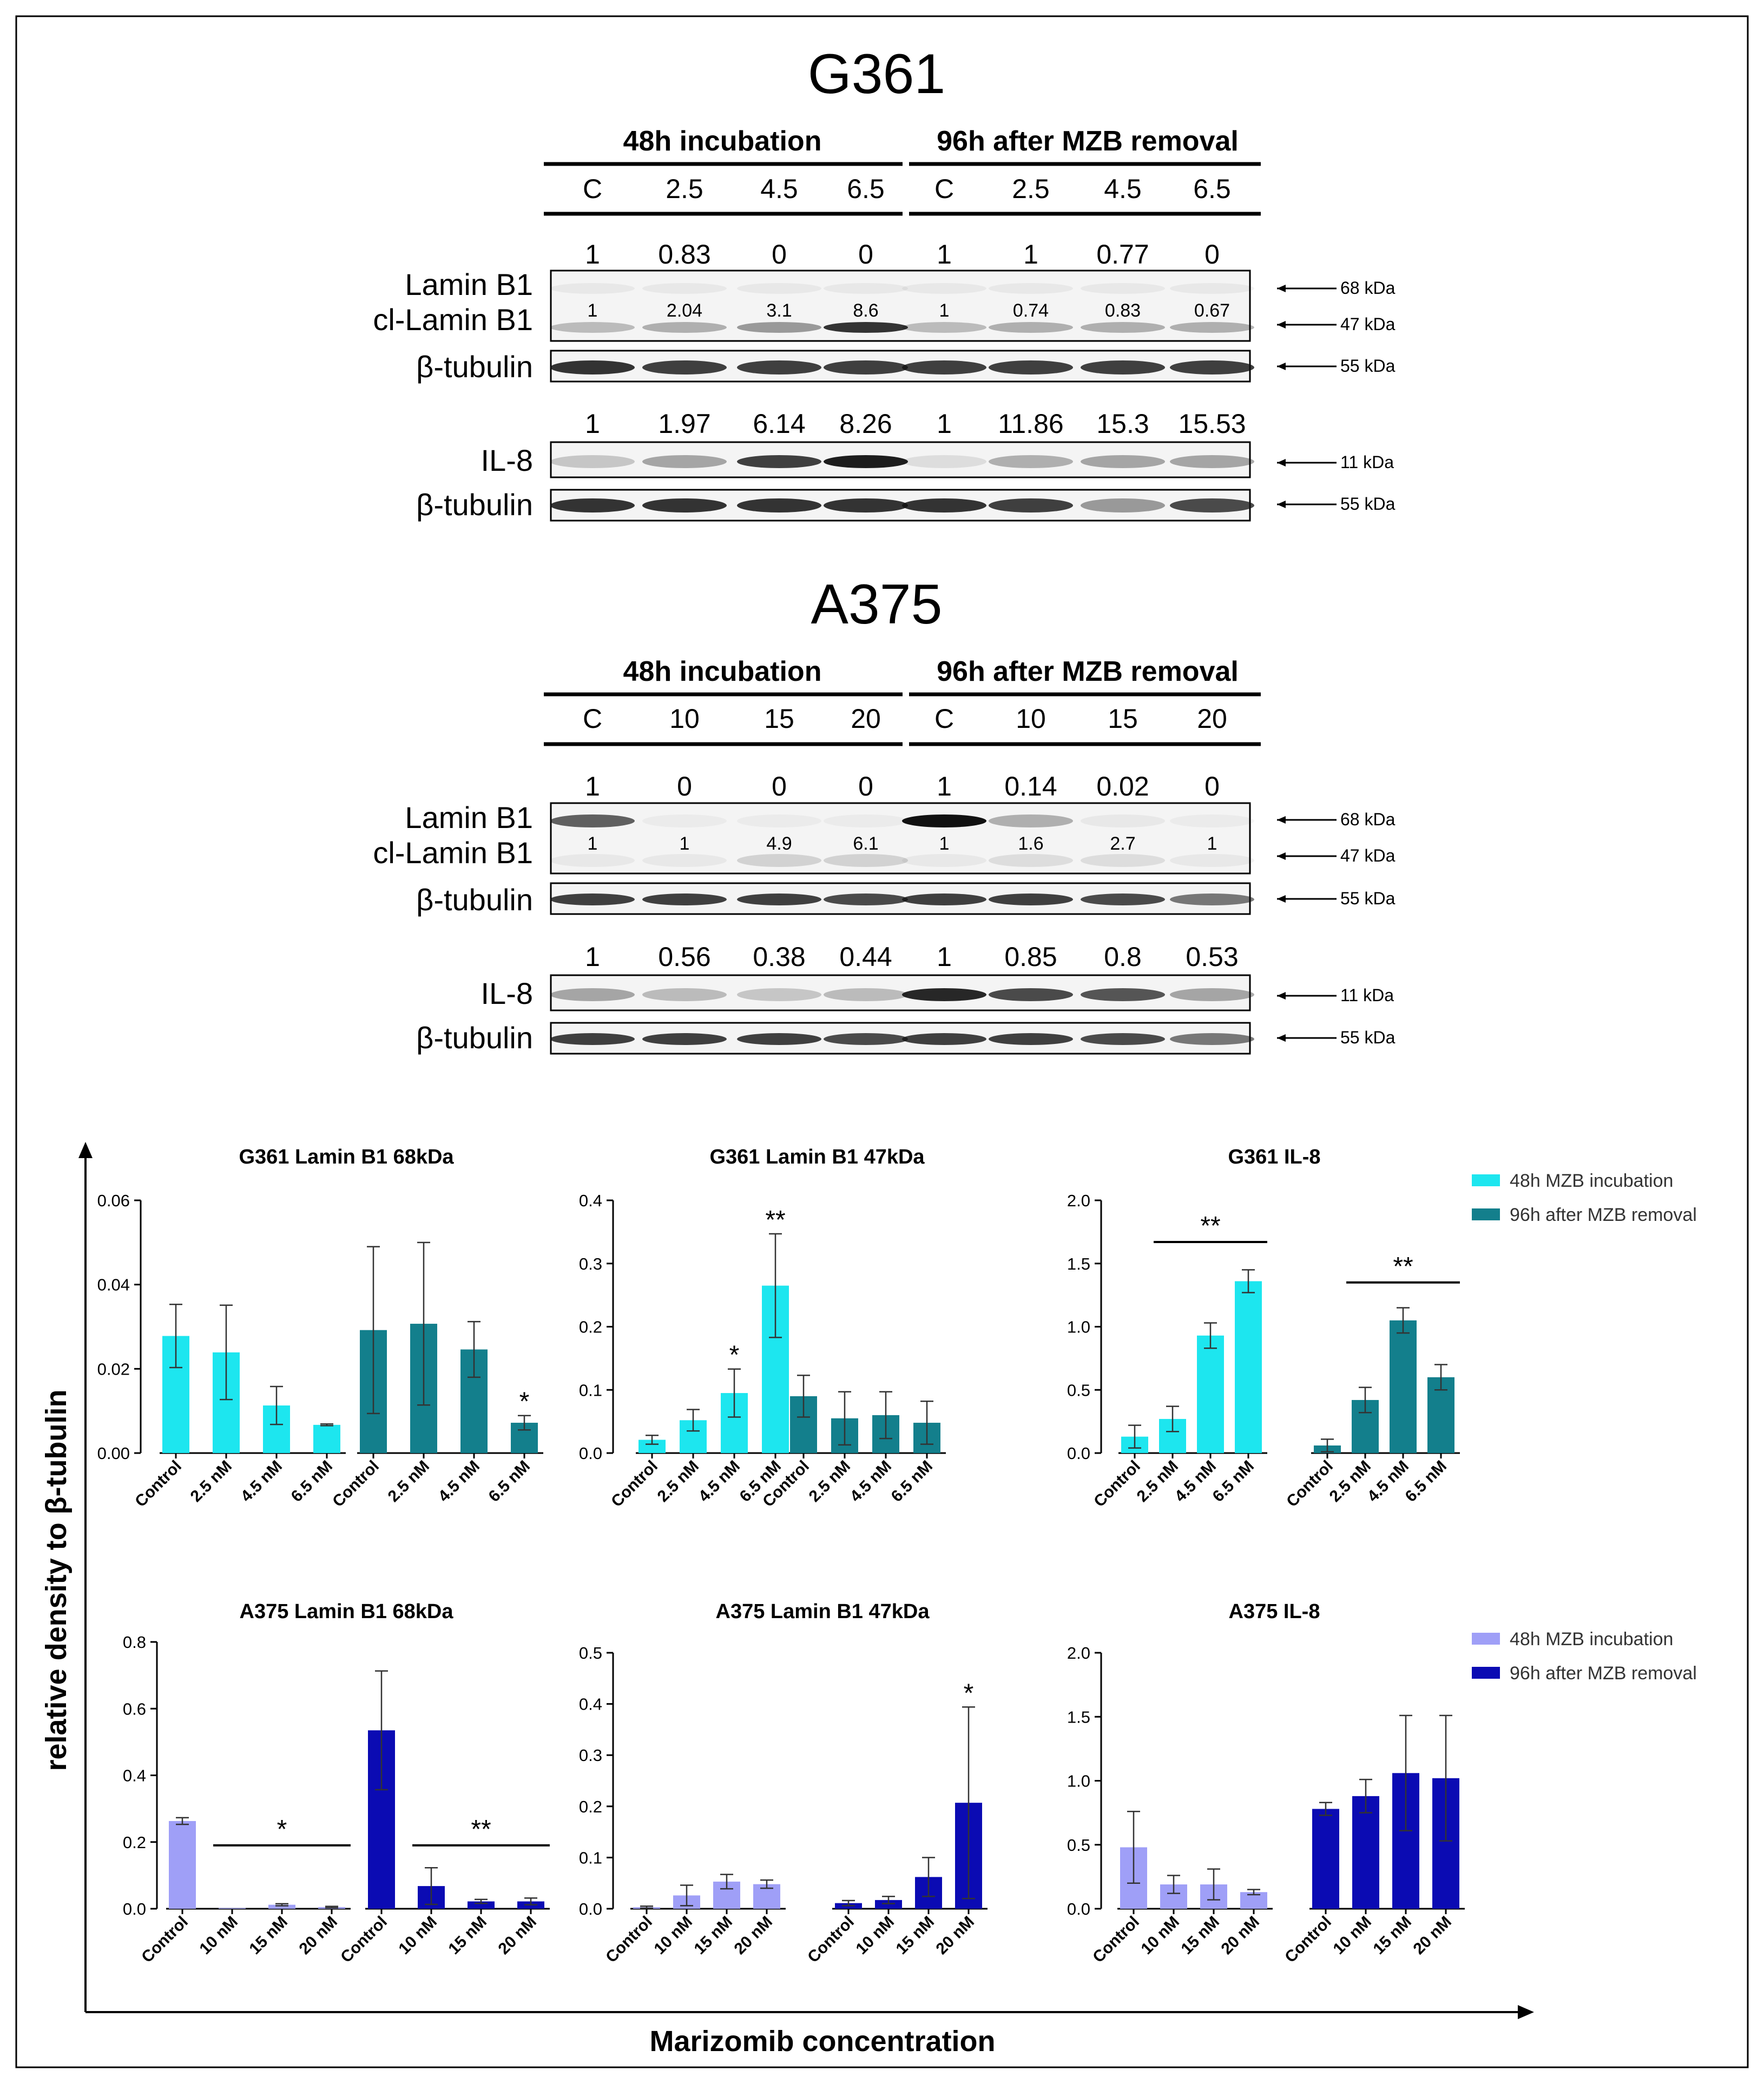 This screenshot has height=2083, width=1764. Describe the element at coordinates (823, 1611) in the screenshot. I see `chart-4-title: A375 Lamin B1 47kDa` at that location.